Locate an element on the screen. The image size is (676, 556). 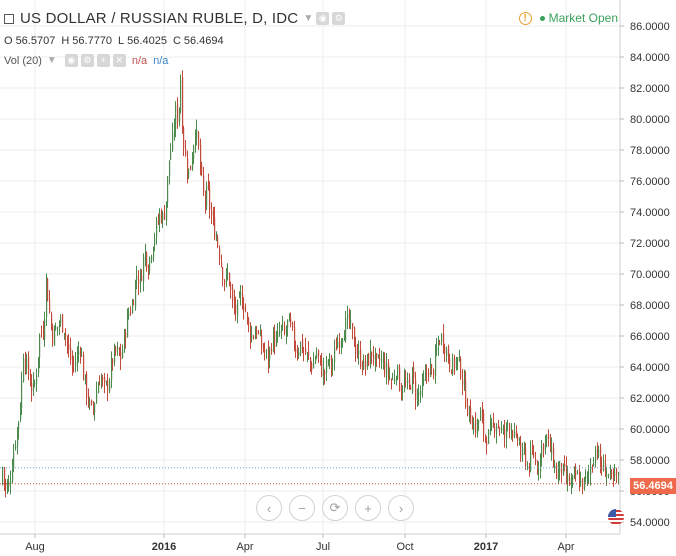
add-icon: + is located at coordinates (103, 60).